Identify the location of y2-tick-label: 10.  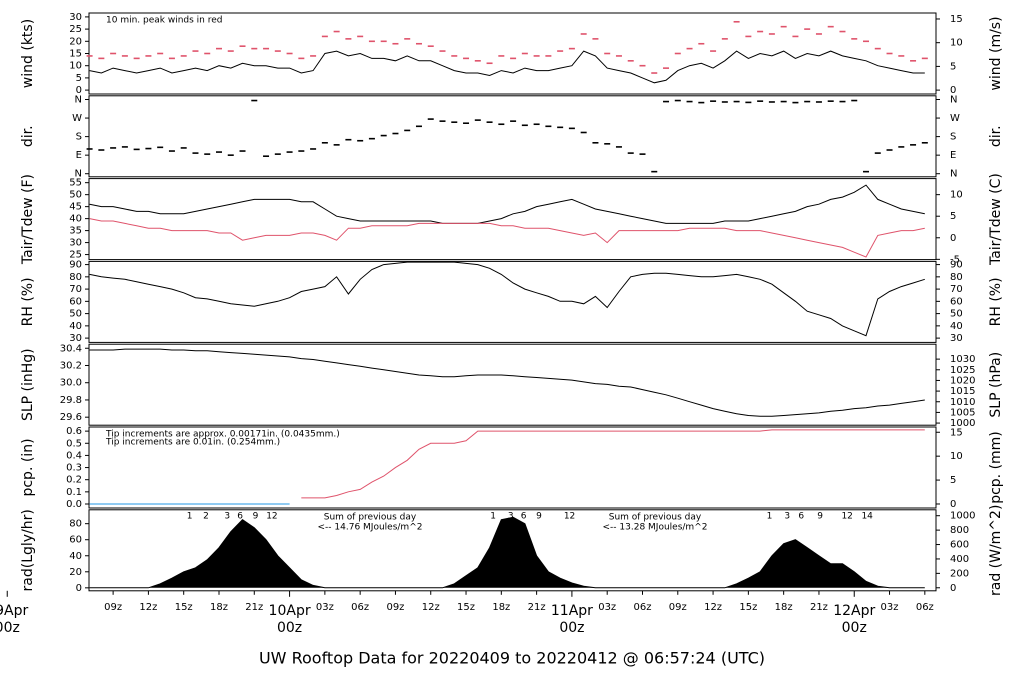
(956, 43).